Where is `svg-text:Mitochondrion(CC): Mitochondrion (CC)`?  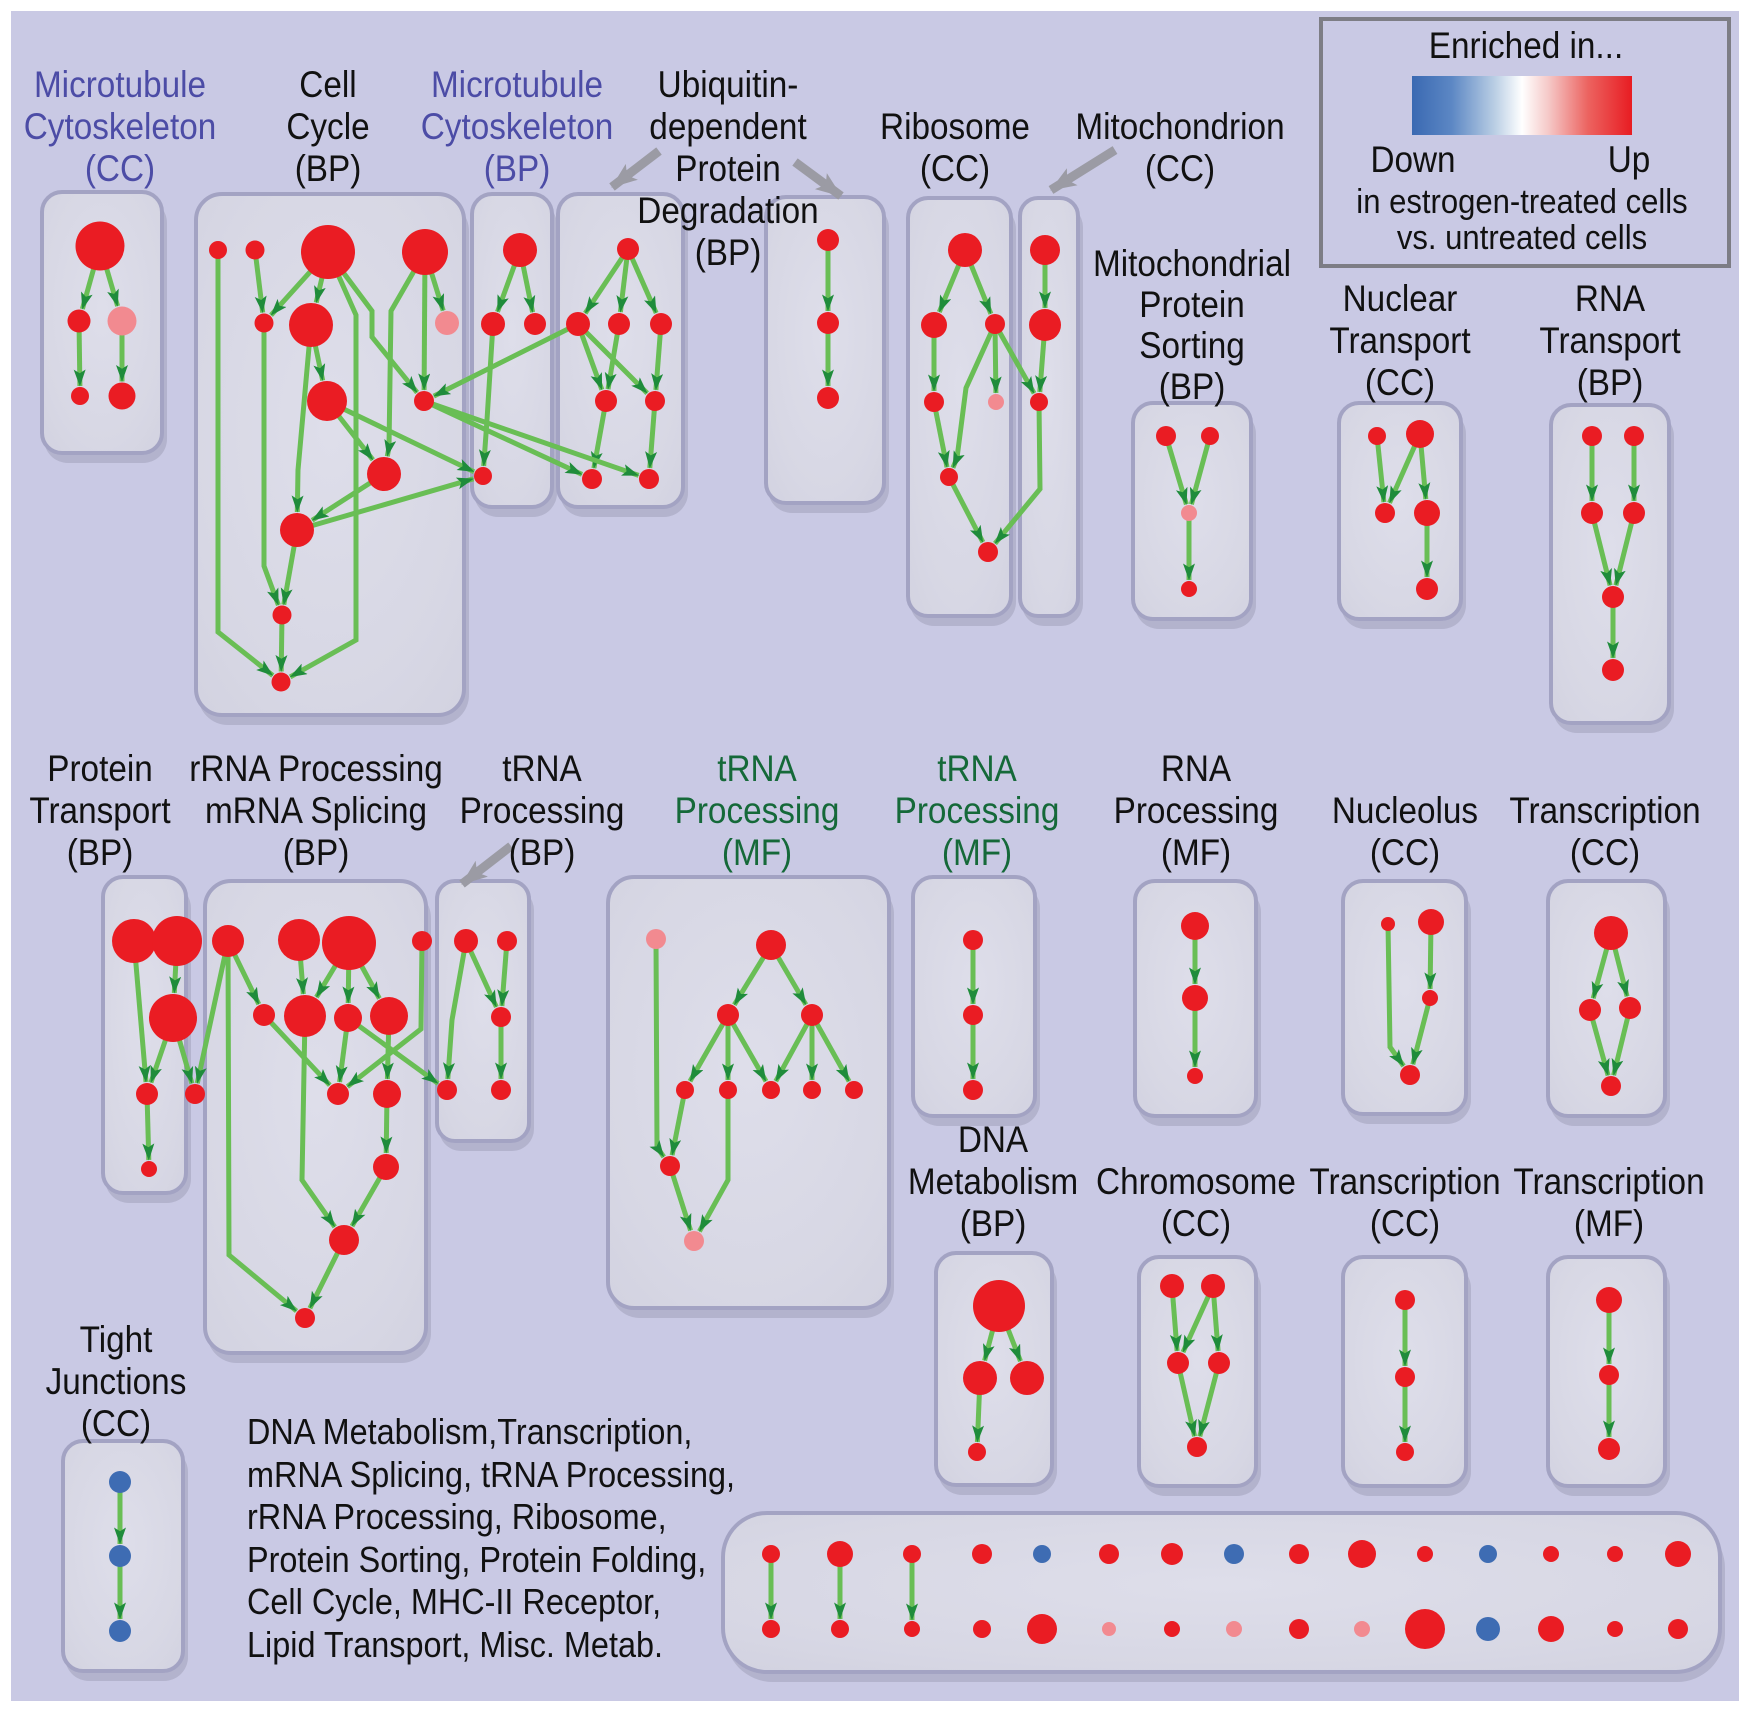
svg-text:Mitochondrion(CC): Mitochondrion (CC) is located at coordinates (1179, 147).